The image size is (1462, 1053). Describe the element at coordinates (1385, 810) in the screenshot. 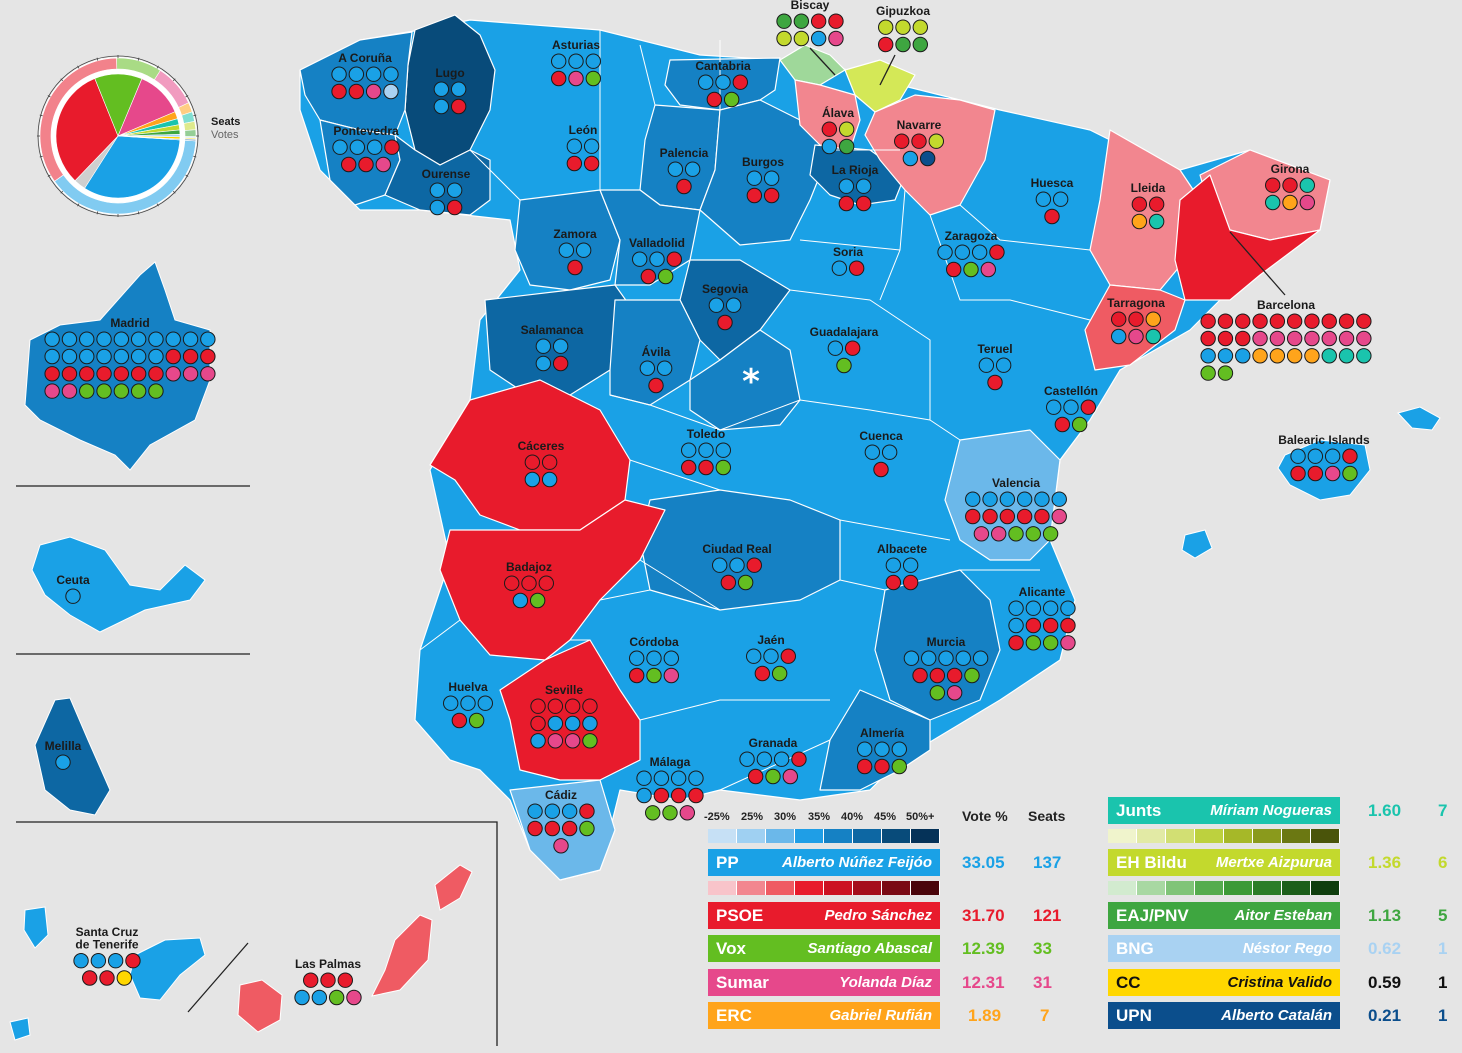

I see `party-vote-pct: 1.60` at that location.